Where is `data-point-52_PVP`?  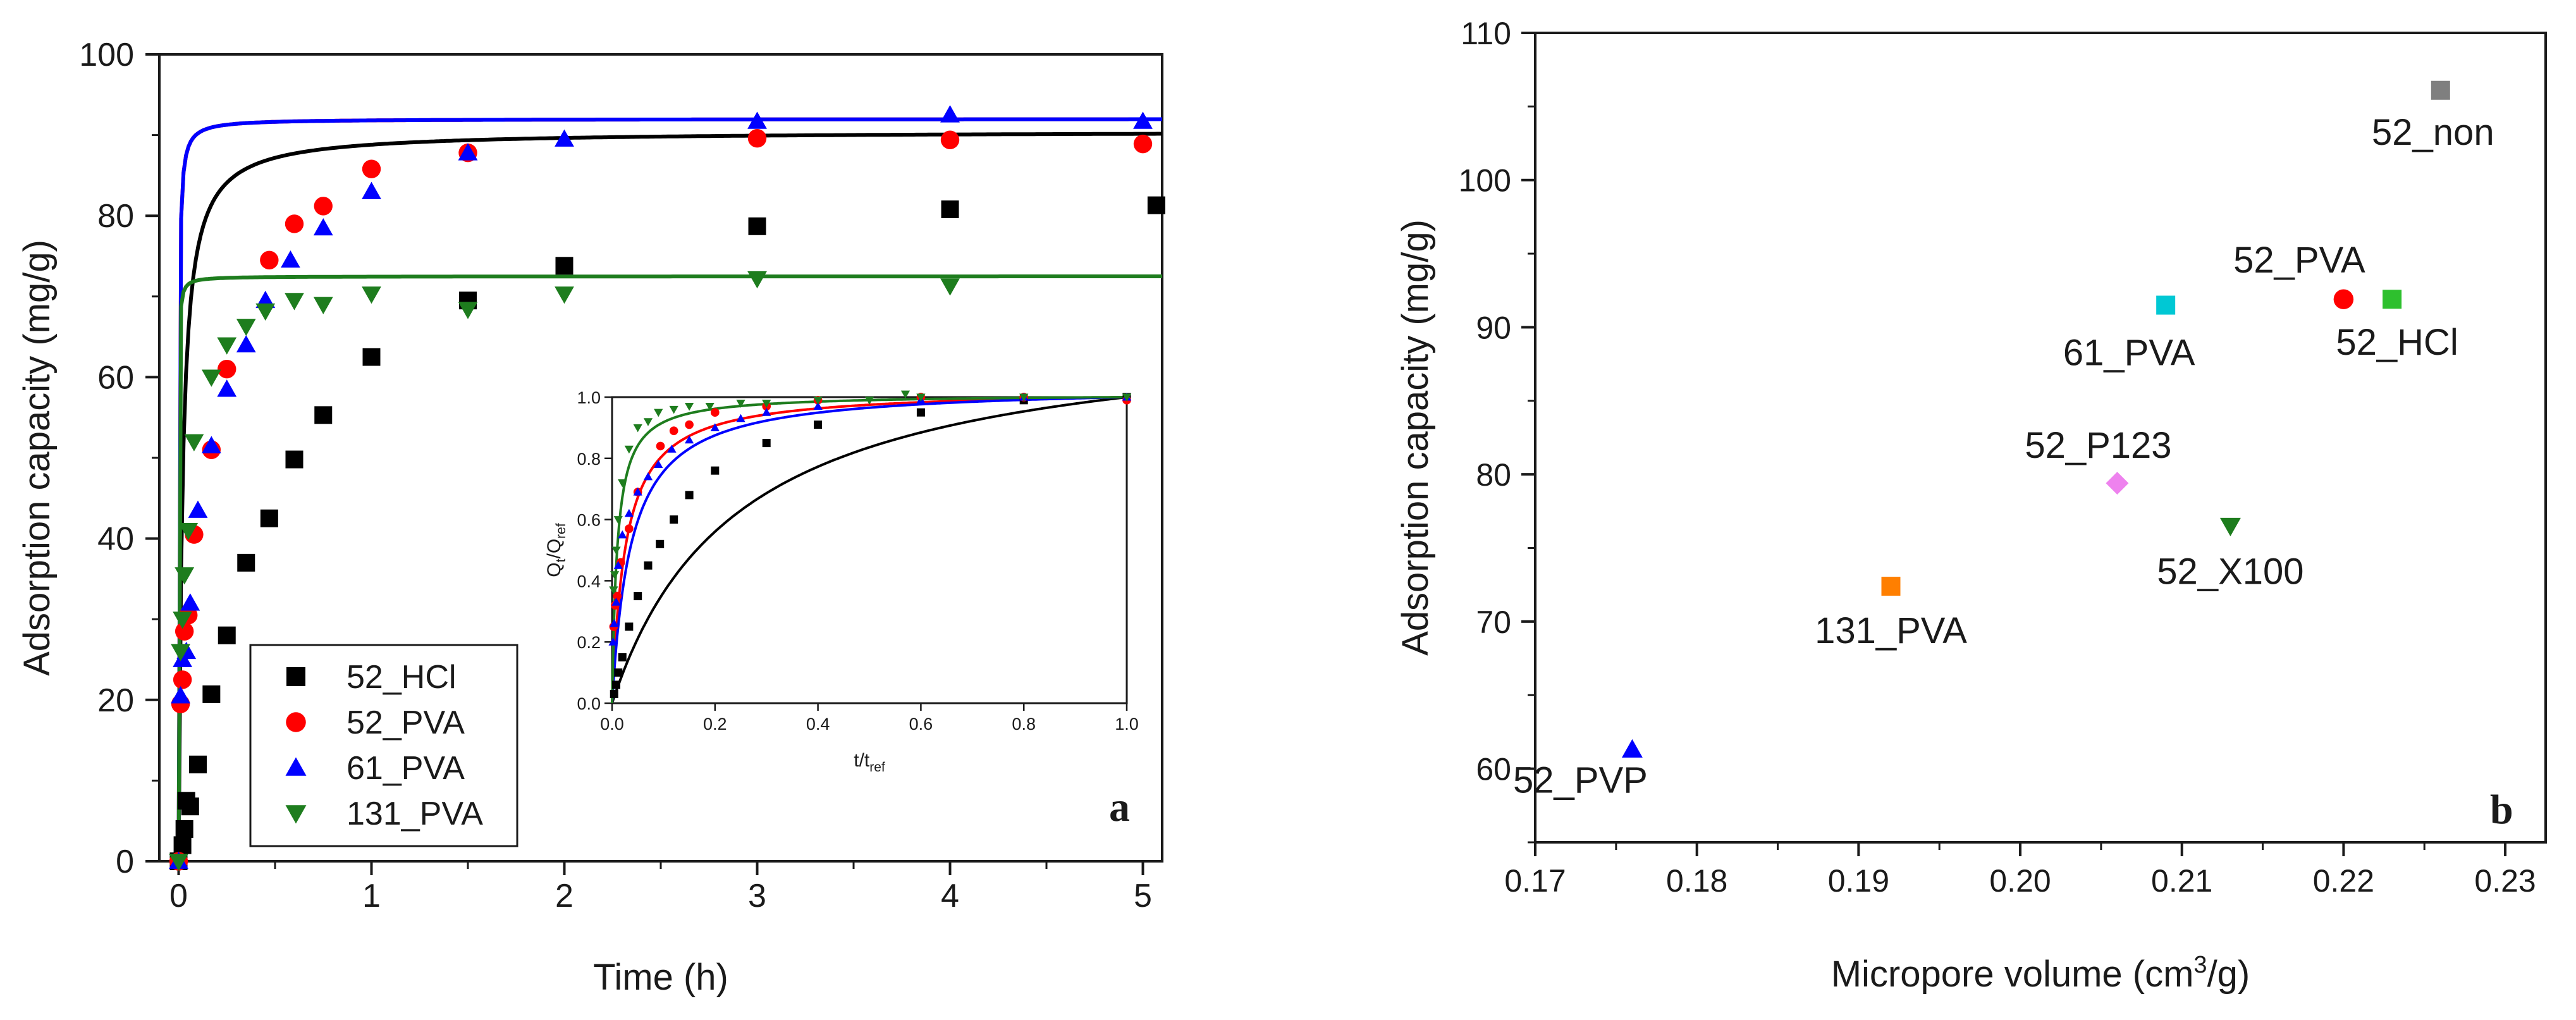 data-point-52_PVP is located at coordinates (1632, 748).